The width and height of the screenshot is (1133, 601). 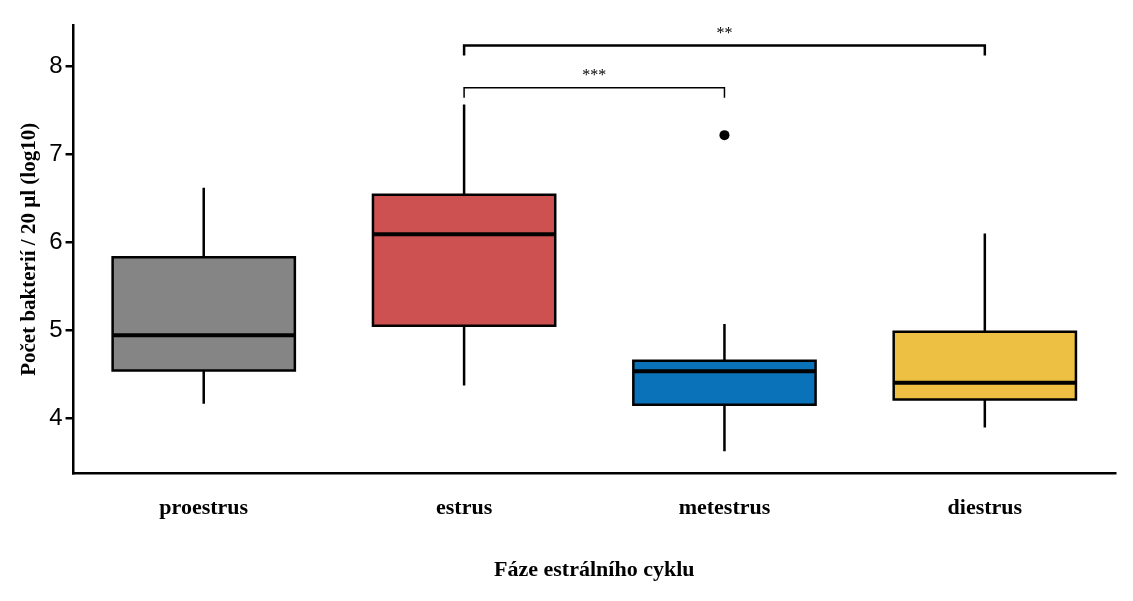 What do you see at coordinates (985, 507) in the screenshot?
I see `x-tick-label: diestrus` at bounding box center [985, 507].